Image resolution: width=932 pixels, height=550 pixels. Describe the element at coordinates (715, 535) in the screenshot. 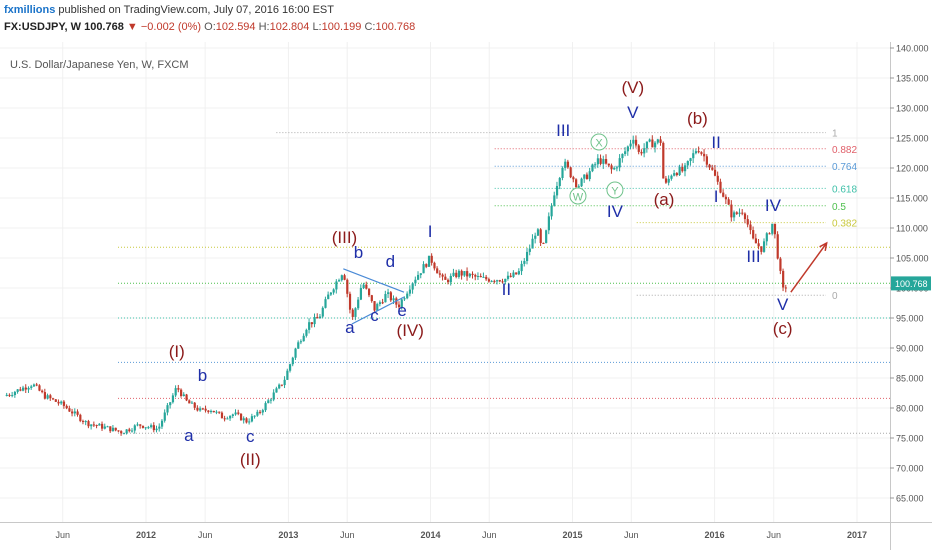

I see `time-tick-label: 2016` at that location.